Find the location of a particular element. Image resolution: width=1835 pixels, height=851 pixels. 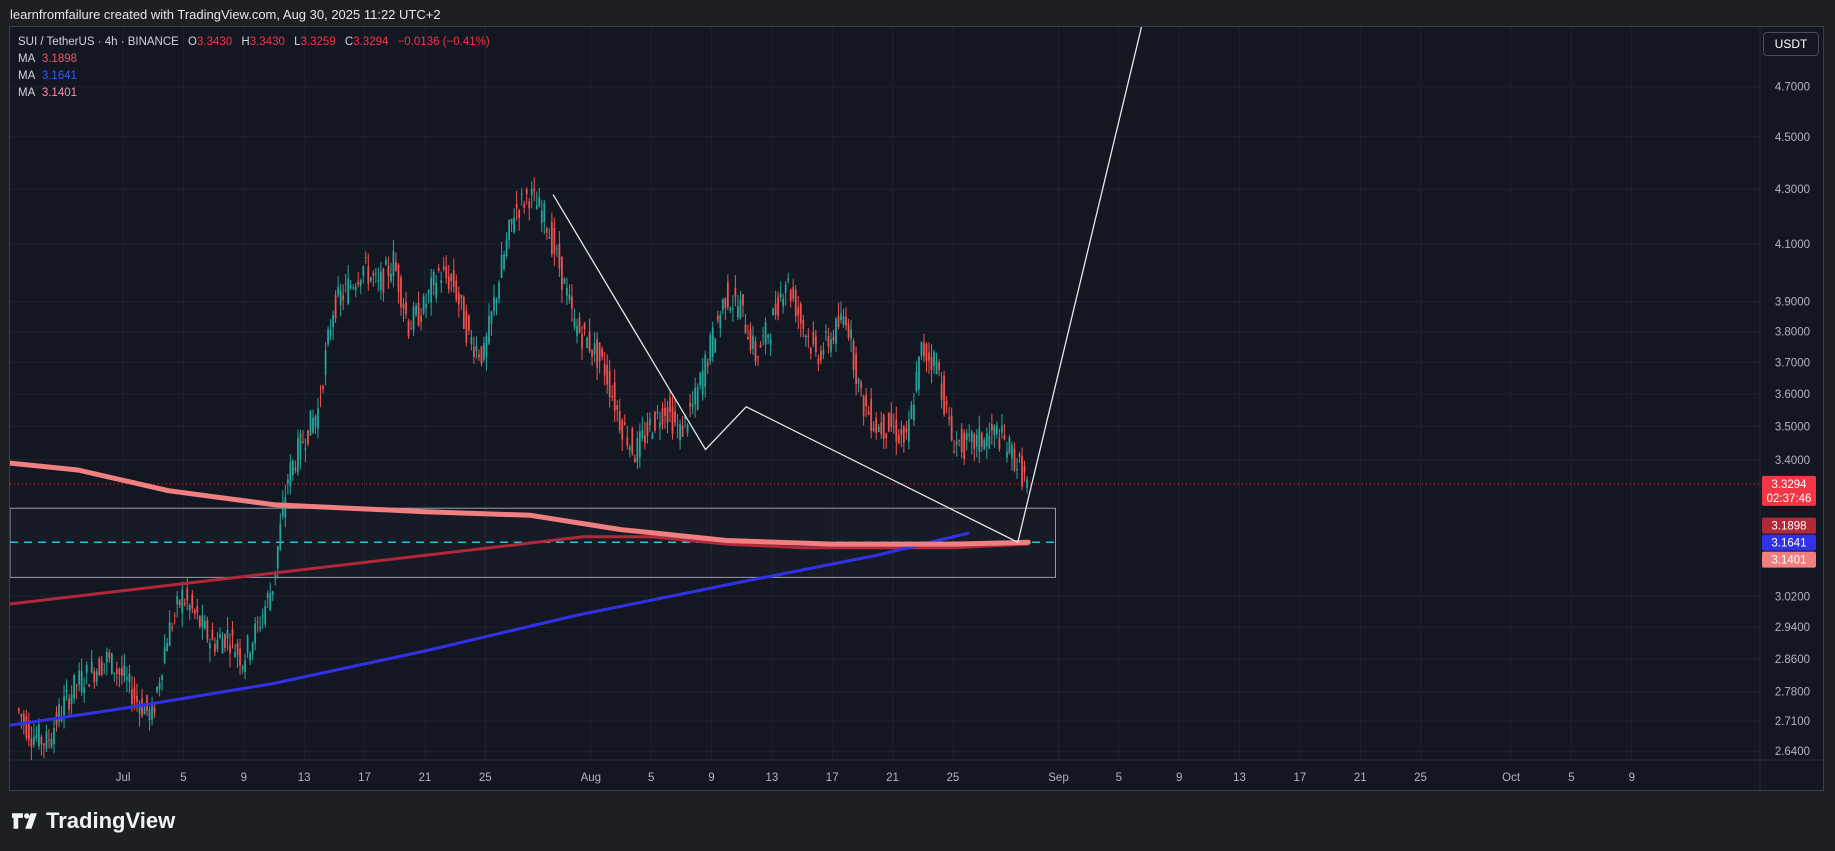

x-tick-label: 17 is located at coordinates (1299, 778).